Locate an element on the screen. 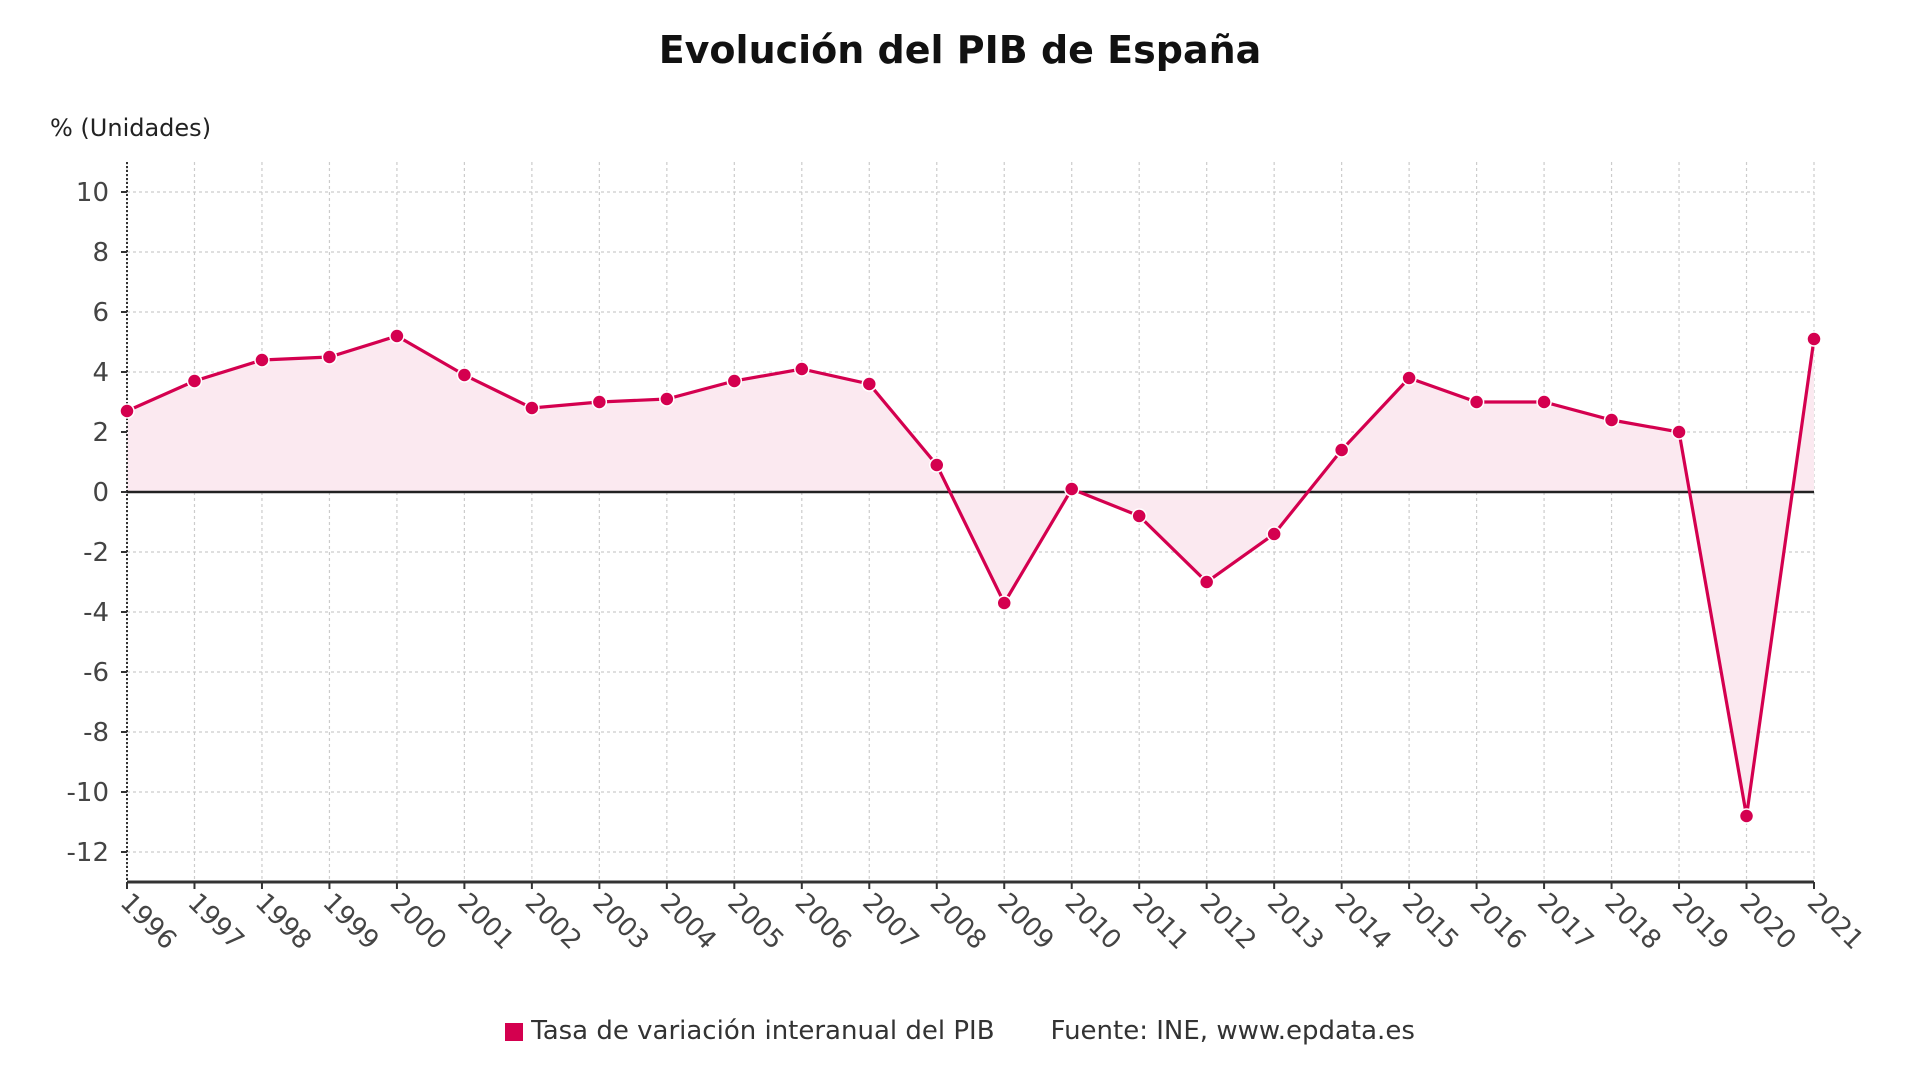 Image resolution: width=1920 pixels, height=1080 pixels. x-tick-label: 2007 is located at coordinates (890, 922).